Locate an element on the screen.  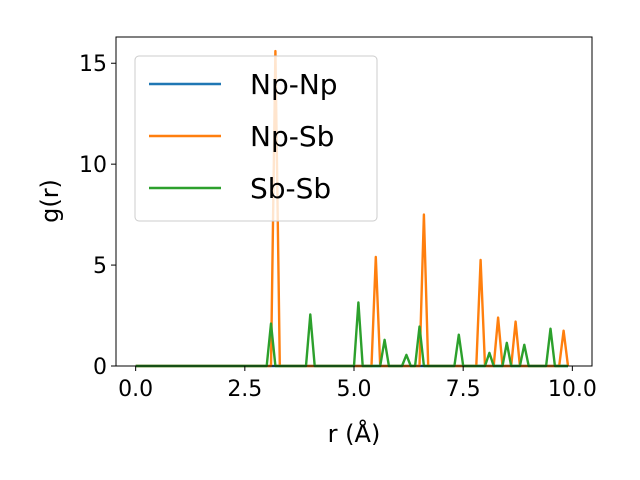
y-axis-ticks: 0 5 10 15 is located at coordinates (97, 216).